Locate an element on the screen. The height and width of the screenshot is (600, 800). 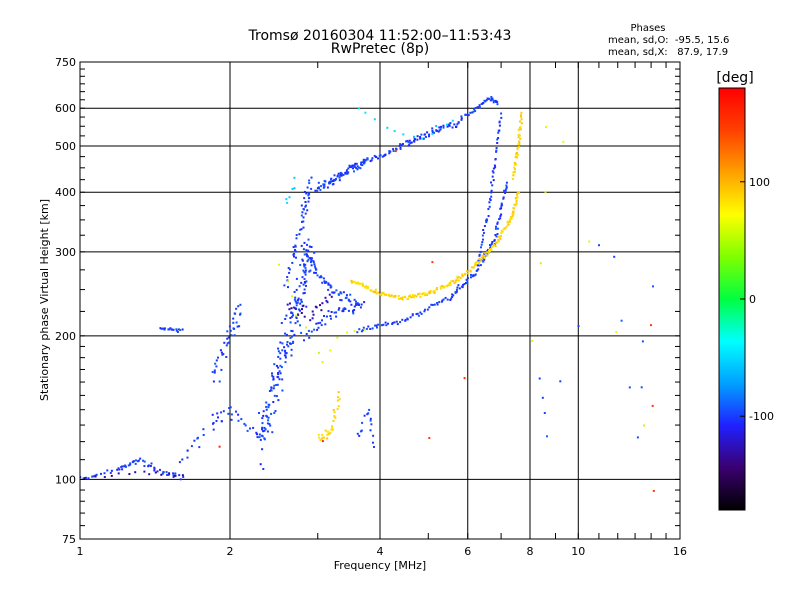
colorbar-tick-label: 100 is located at coordinates (759, 182).